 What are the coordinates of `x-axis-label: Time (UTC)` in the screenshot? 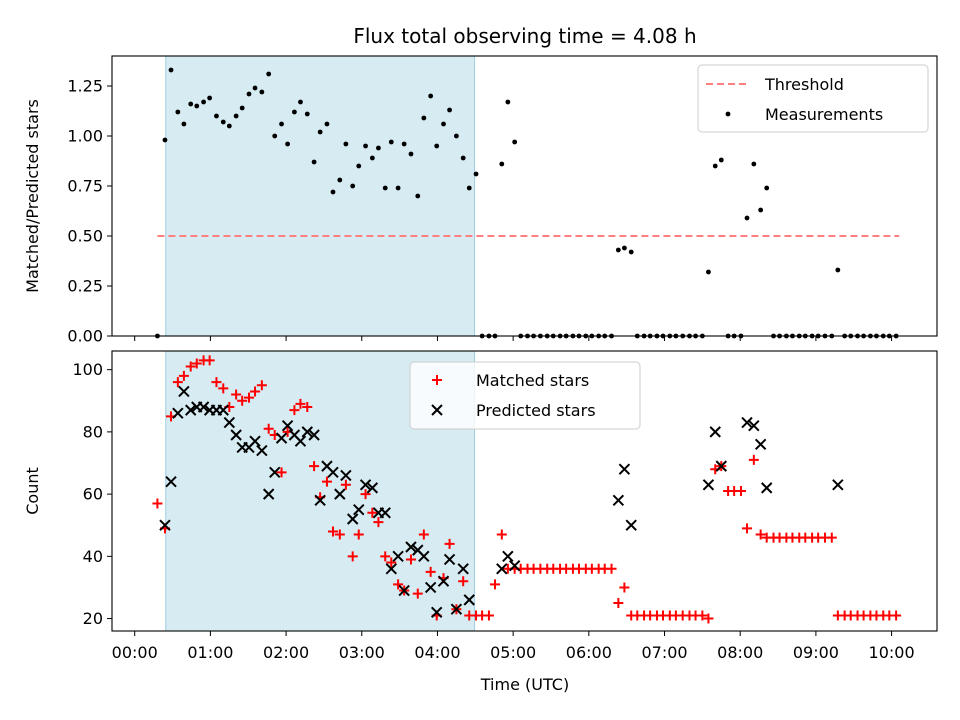 It's located at (524, 684).